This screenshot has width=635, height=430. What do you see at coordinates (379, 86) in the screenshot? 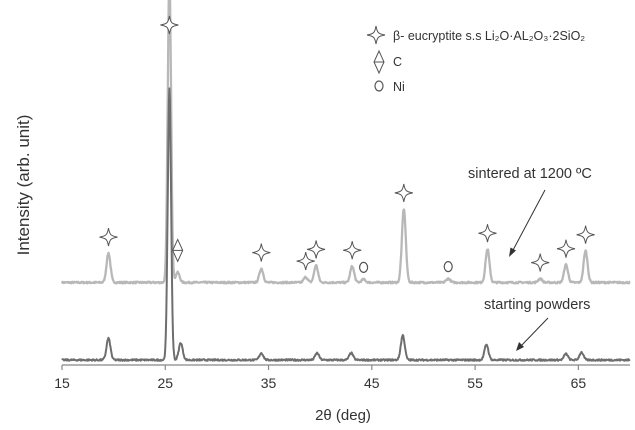
I see `legend-circle-icon` at bounding box center [379, 86].